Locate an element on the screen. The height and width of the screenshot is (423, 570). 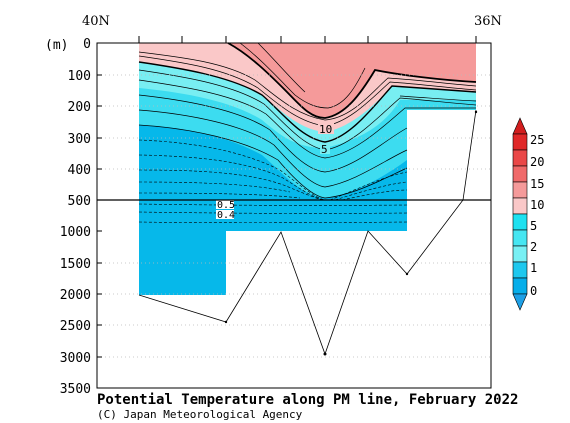
colorbar is located at coordinates (520, 214).